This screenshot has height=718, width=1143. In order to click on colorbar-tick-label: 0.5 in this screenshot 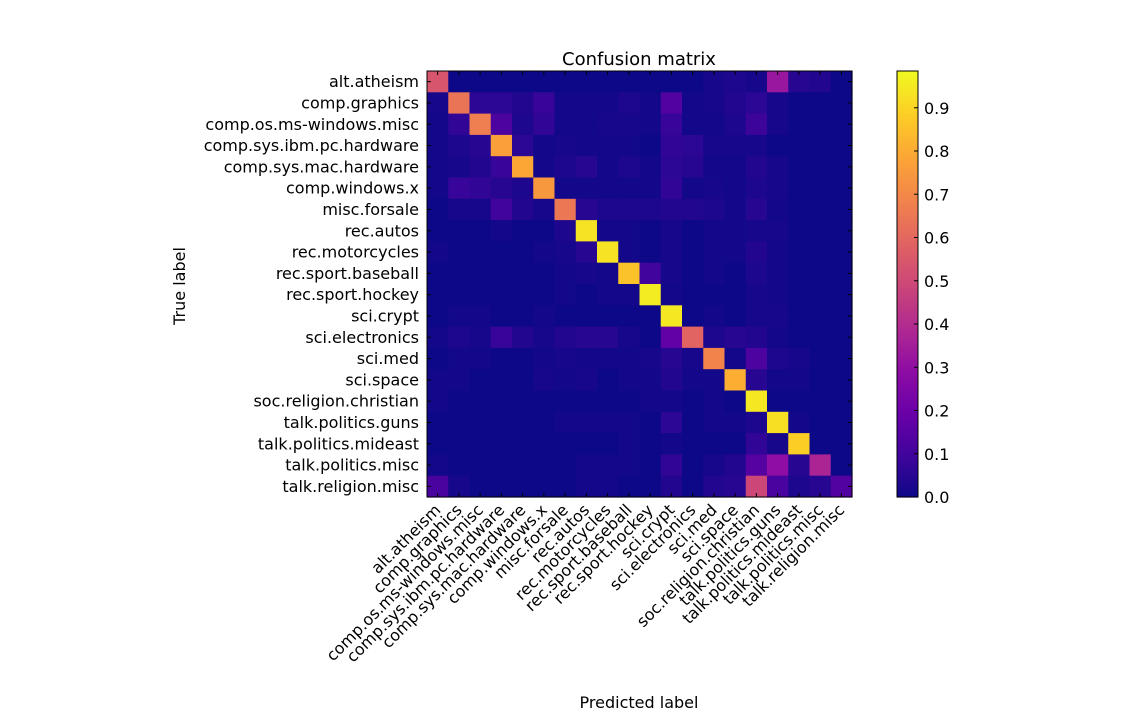, I will do `click(936, 281)`.